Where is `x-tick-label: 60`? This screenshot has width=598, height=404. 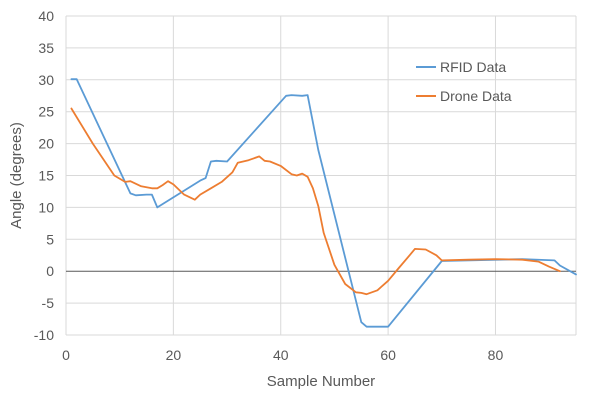 x-tick-label: 60 is located at coordinates (388, 355).